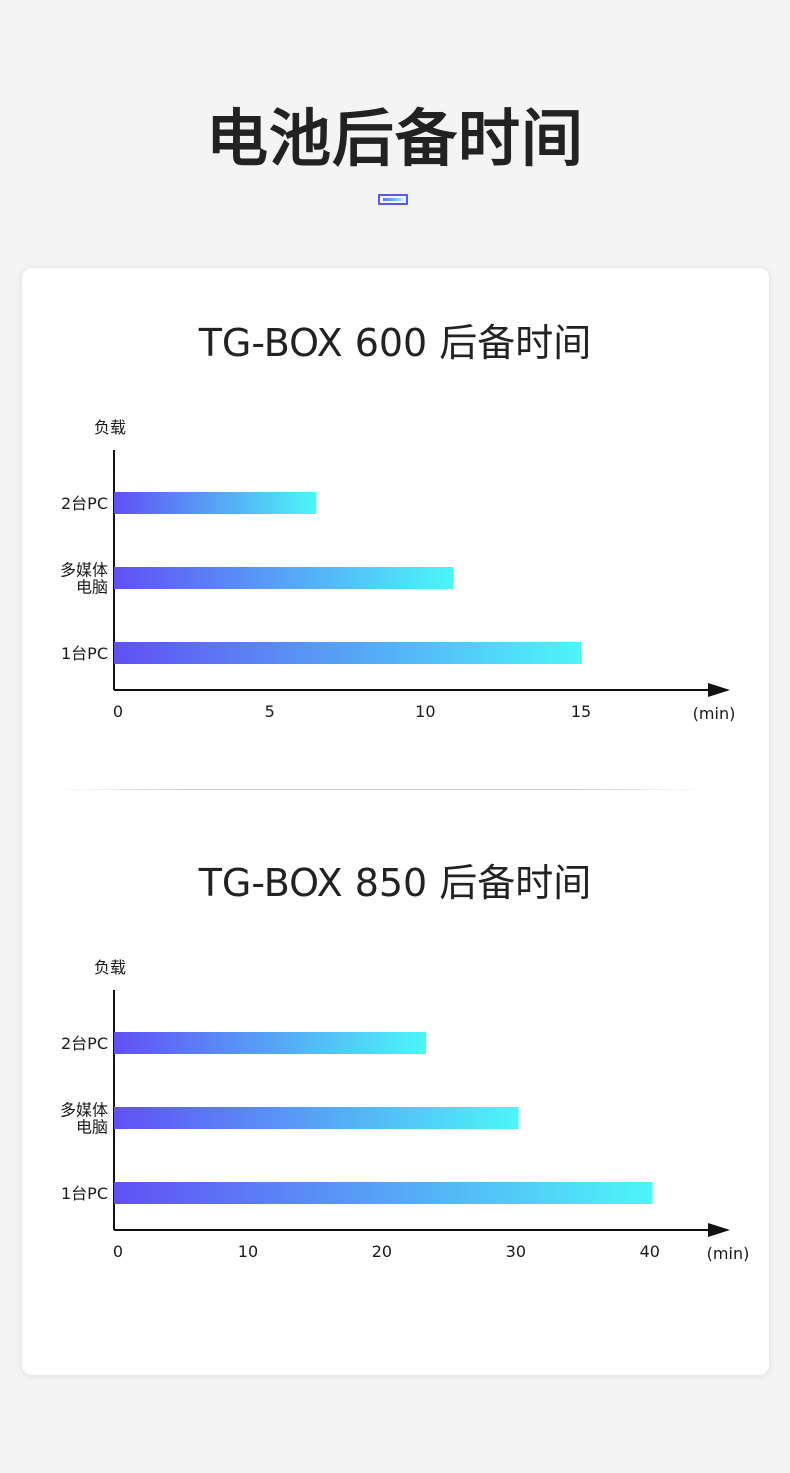 The width and height of the screenshot is (790, 1473). I want to click on page-title: 电池后备时间, so click(394, 138).